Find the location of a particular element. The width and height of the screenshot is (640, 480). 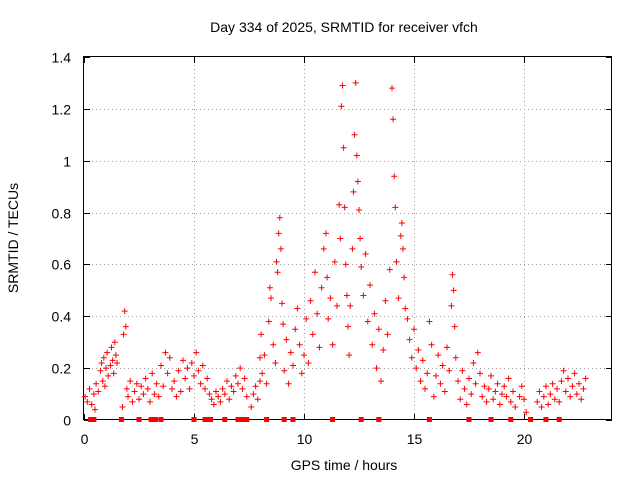

y-axis-label: SRMTID / TECUs is located at coordinates (13, 238).